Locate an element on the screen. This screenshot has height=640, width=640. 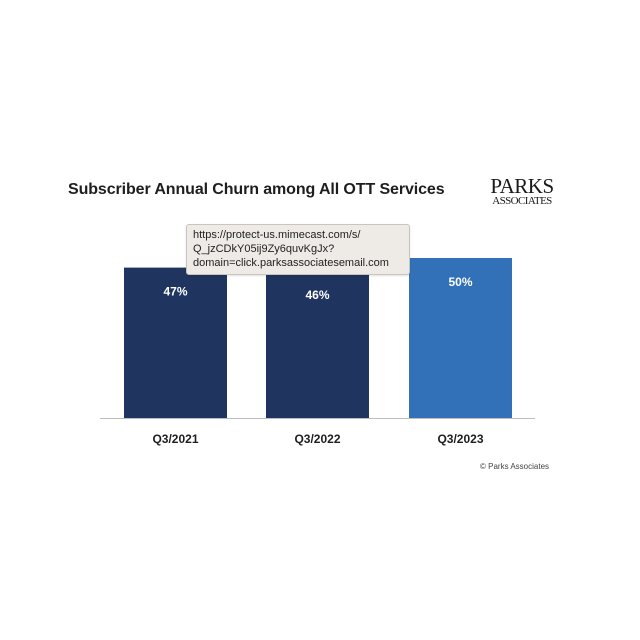
category-label: Q3/2022 is located at coordinates (317, 439).